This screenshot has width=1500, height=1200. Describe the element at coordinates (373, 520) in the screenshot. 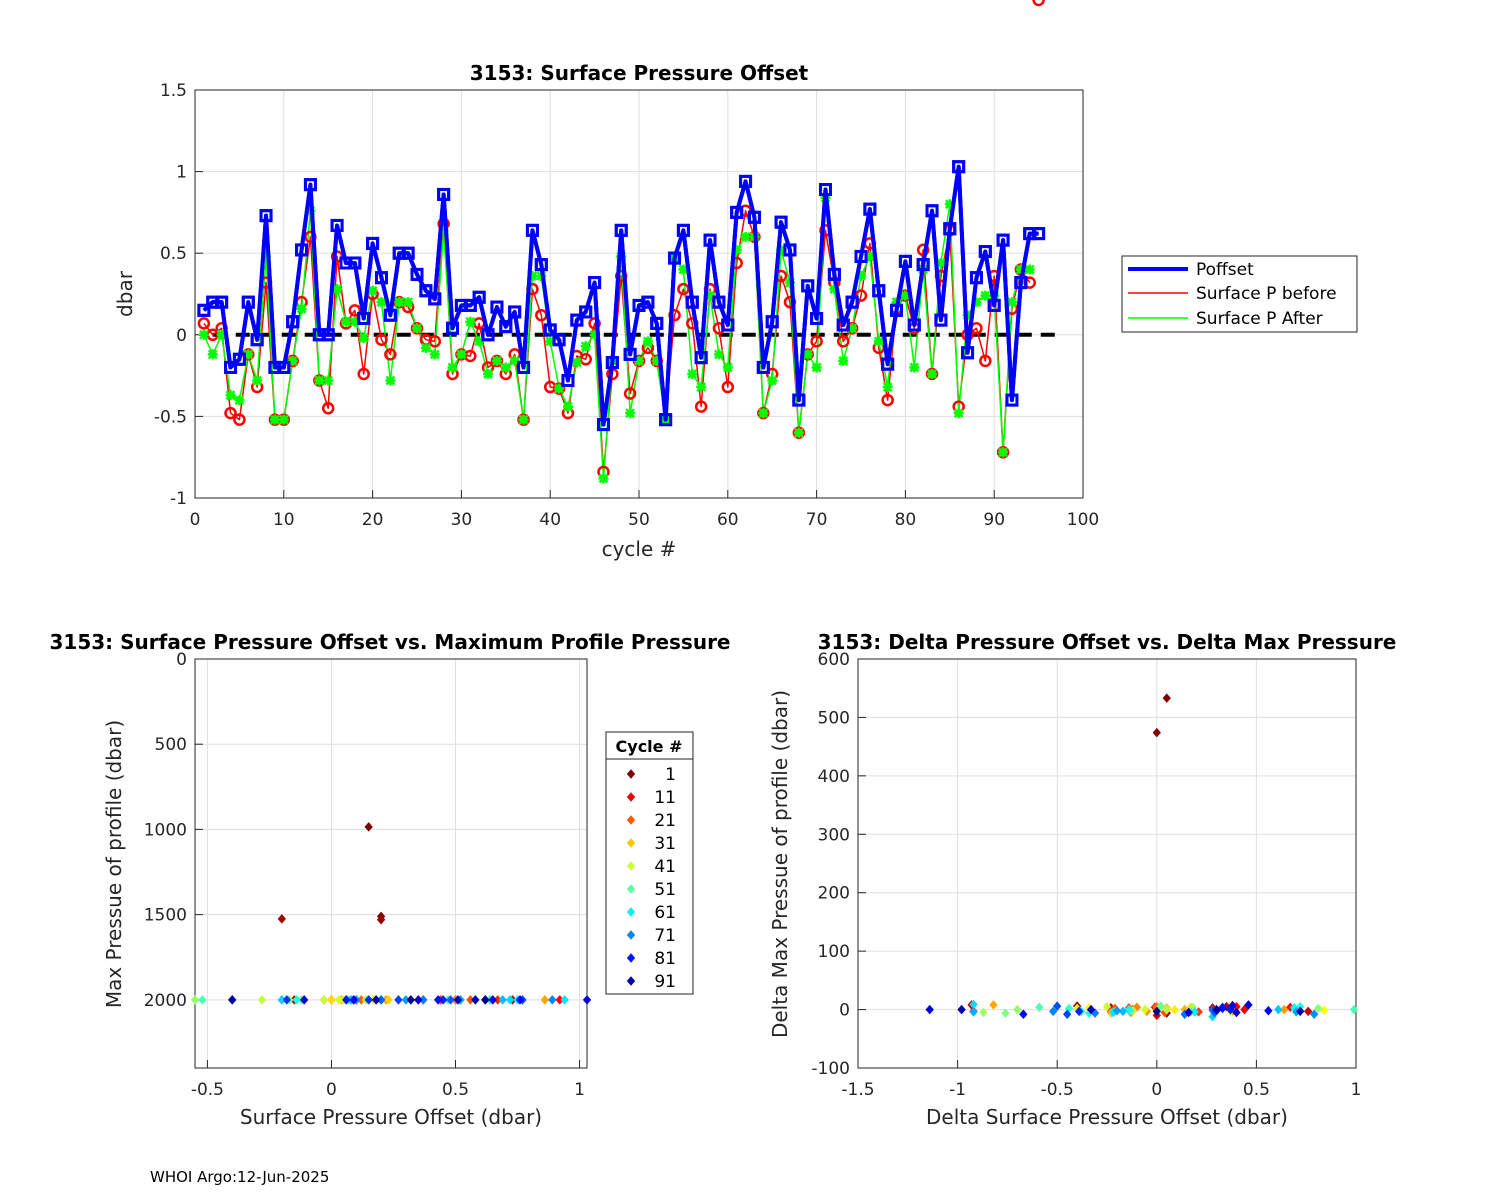

I see `chart1-xtick-label: 20` at that location.